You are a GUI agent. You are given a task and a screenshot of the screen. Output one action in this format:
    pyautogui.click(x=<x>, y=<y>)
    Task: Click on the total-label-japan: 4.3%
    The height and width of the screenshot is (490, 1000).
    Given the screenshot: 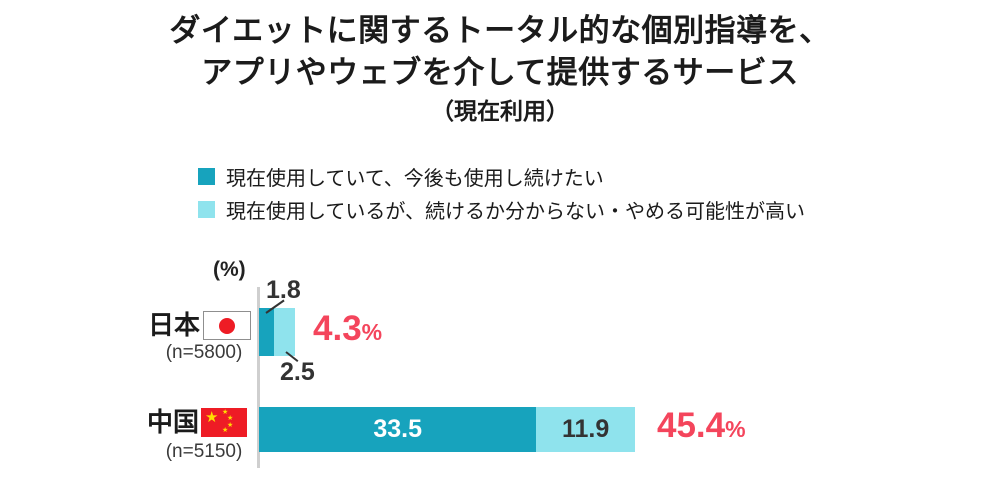 What is the action you would take?
    pyautogui.click(x=347, y=329)
    